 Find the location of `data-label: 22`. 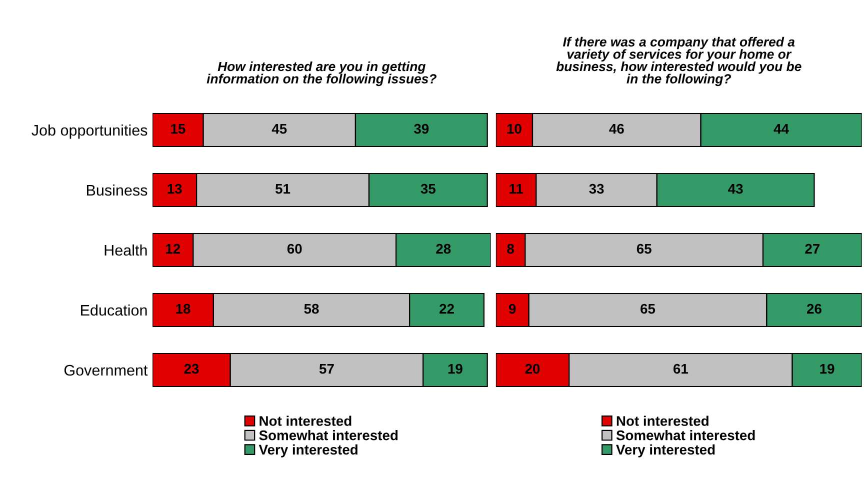

data-label: 22 is located at coordinates (447, 309).